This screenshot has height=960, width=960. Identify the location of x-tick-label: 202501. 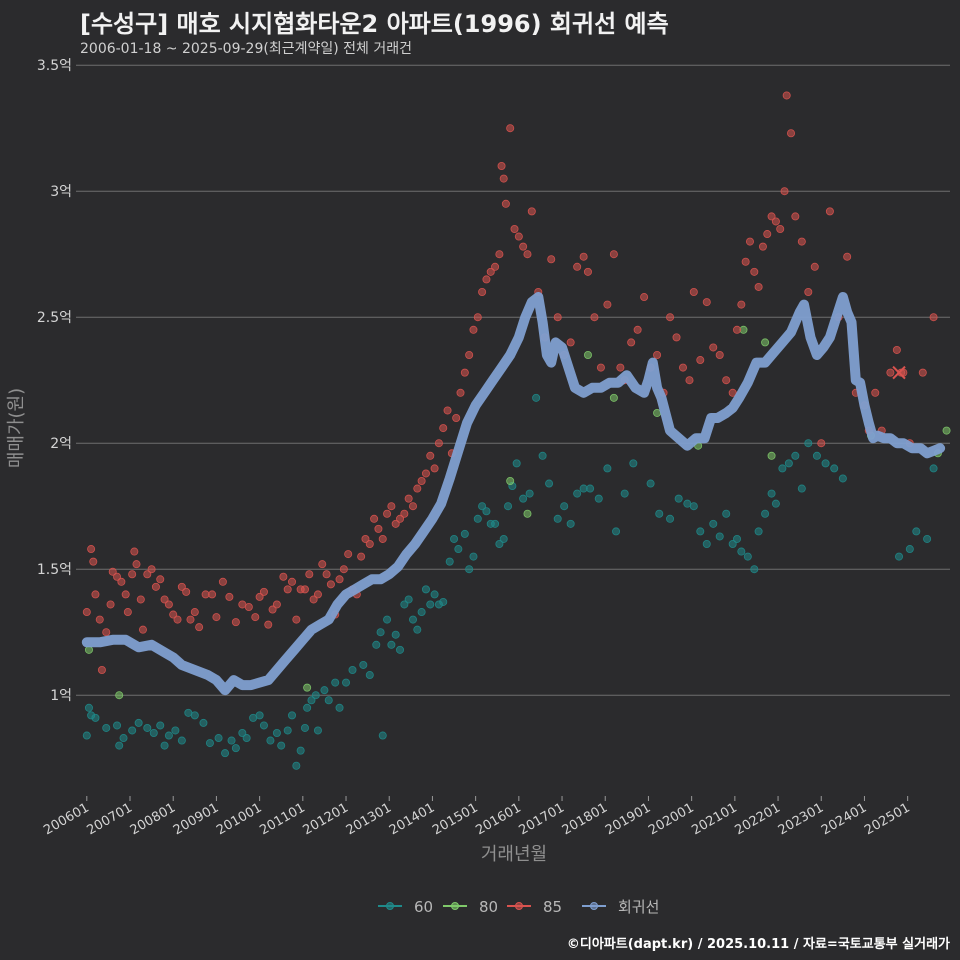
(887, 819).